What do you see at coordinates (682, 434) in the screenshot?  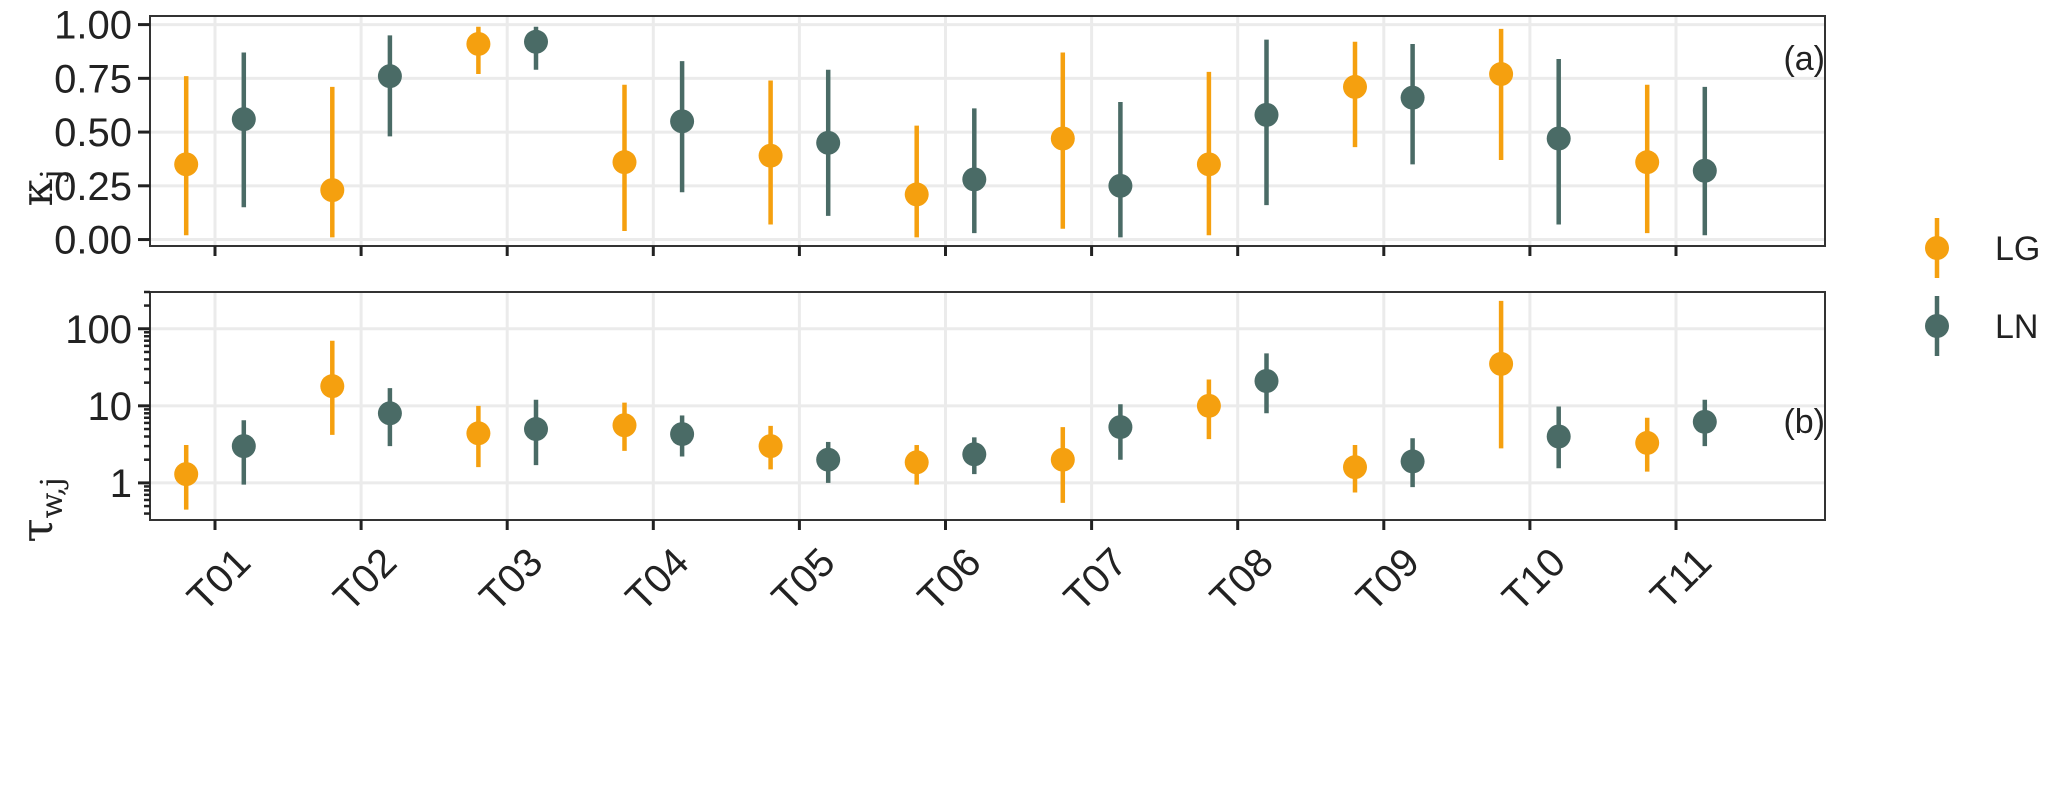 I see `panel-b-point-LN-T04` at bounding box center [682, 434].